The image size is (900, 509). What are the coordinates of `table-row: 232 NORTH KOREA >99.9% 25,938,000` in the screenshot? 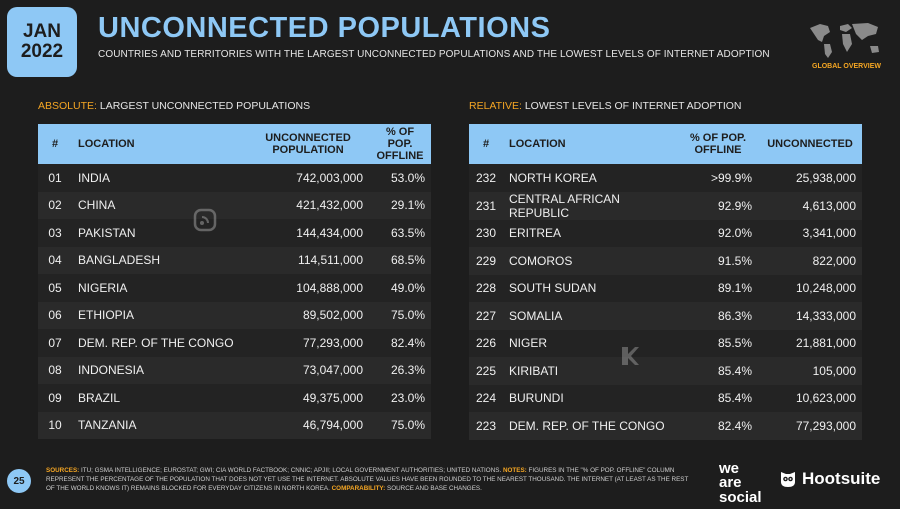 It's located at (665, 178).